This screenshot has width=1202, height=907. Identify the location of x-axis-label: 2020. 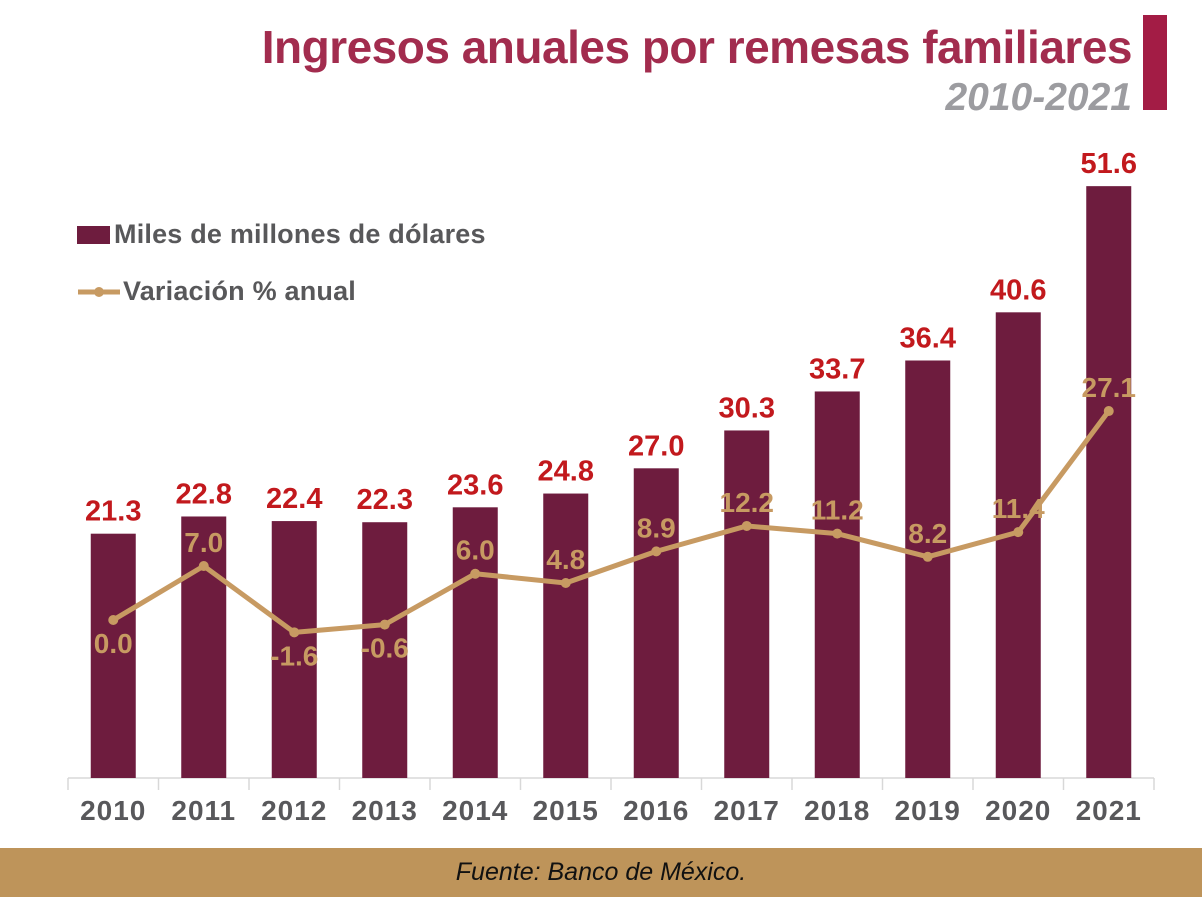
(1018, 810).